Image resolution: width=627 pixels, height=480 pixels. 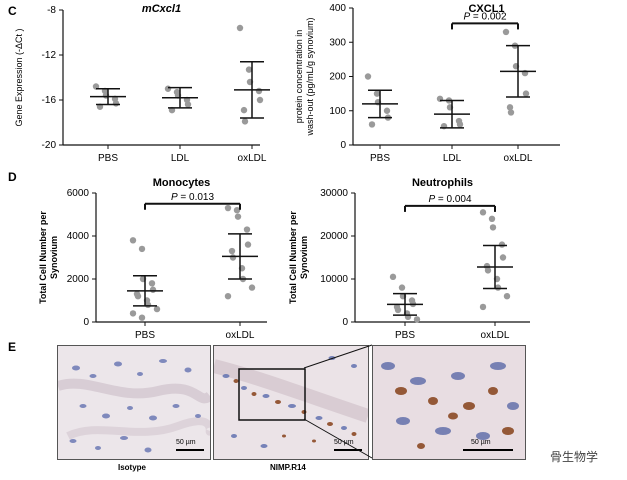 I want to click on y-axis-label: wash-out (pg/mL/g synovium), so click(x=310, y=76).